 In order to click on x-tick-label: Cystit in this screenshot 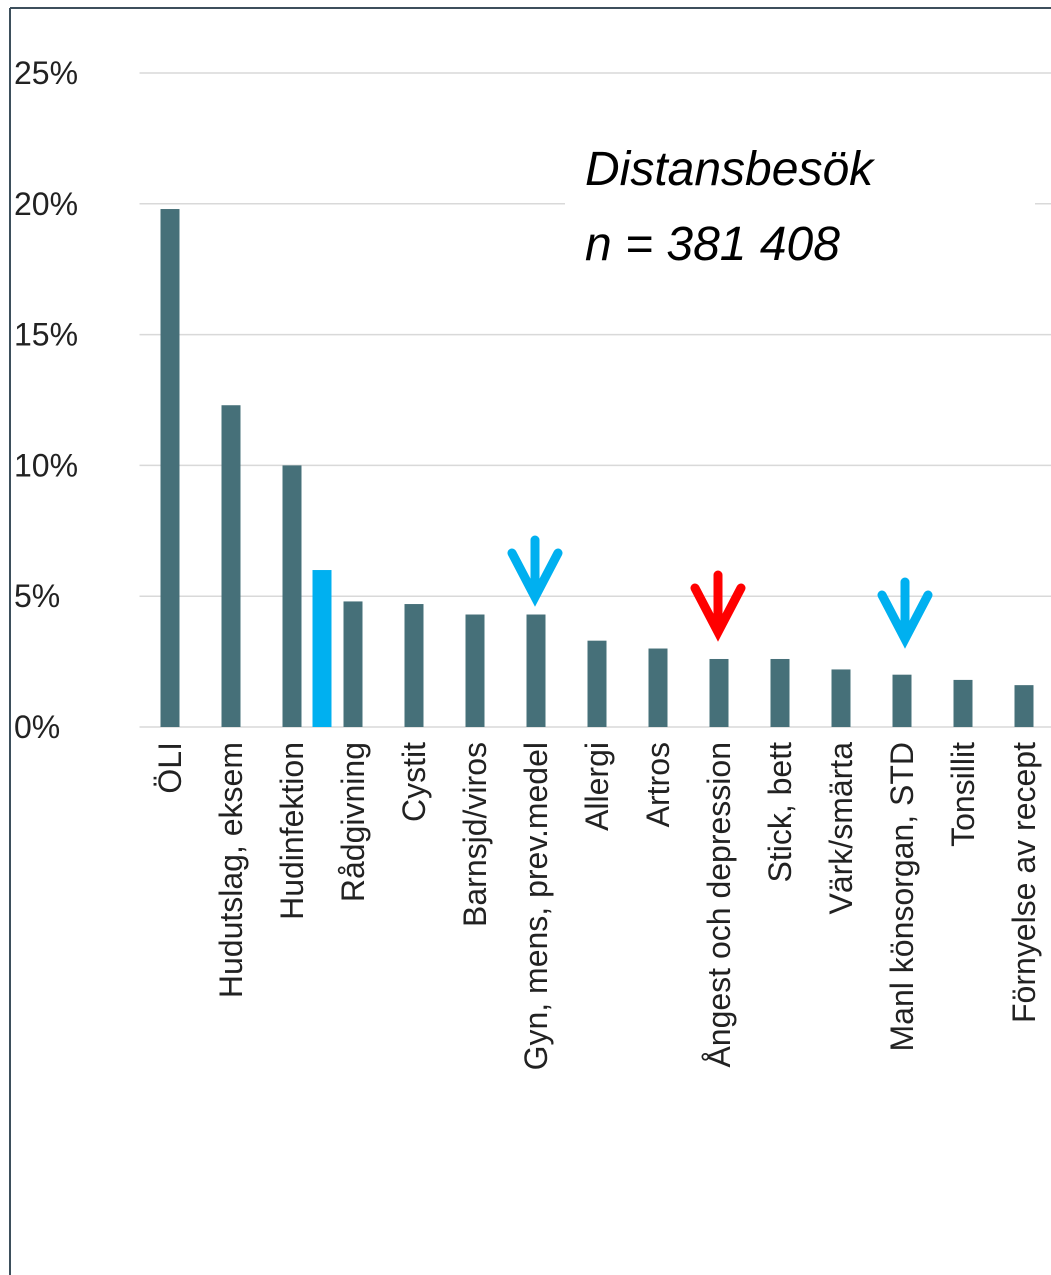, I will do `click(414, 782)`.